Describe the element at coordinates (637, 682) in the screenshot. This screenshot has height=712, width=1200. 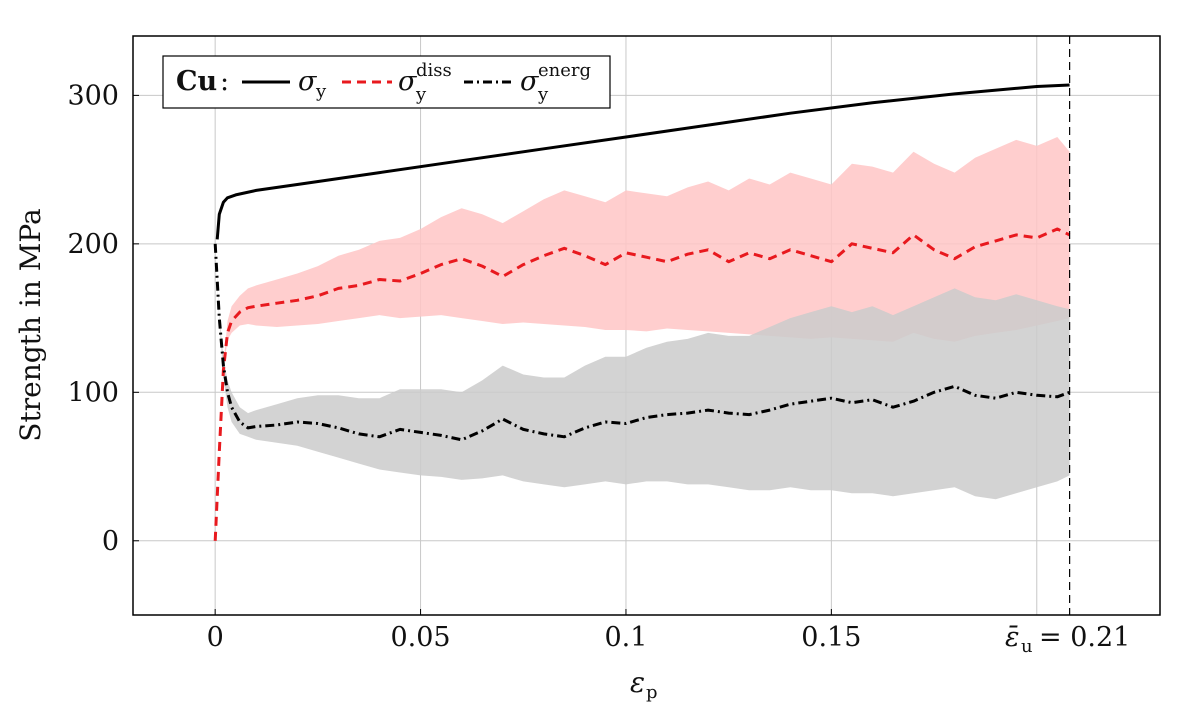
I see `x-axis-label-main: ε` at that location.